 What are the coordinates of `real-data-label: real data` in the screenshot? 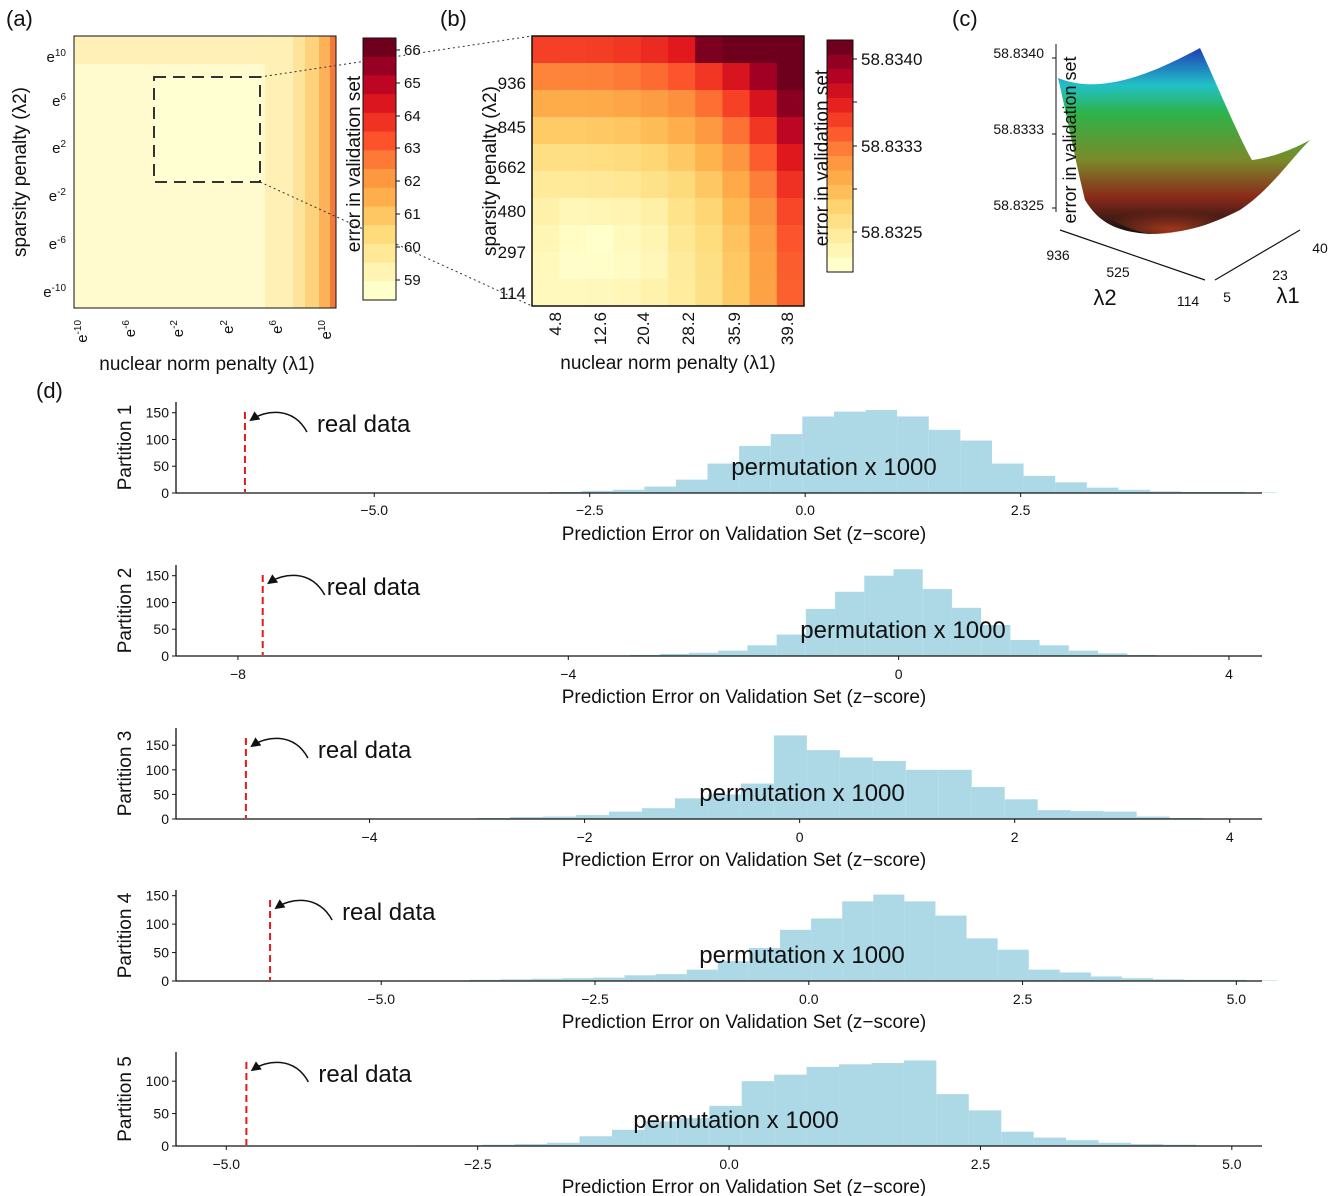 It's located at (364, 424).